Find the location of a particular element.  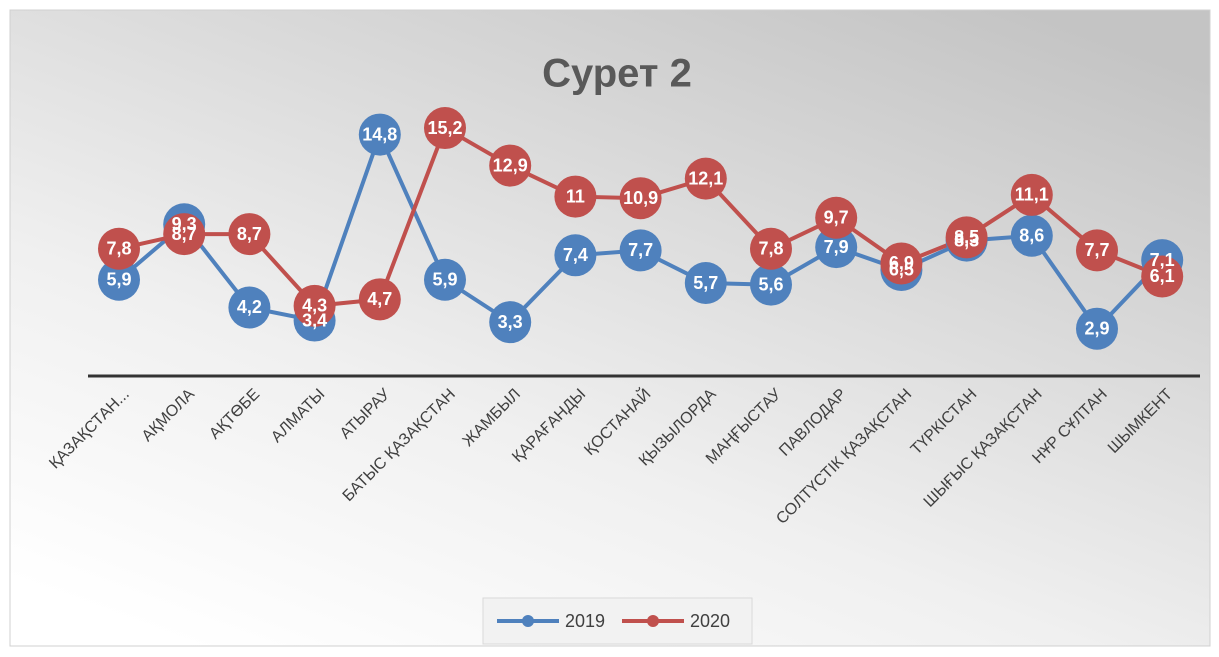

data-label: 4,2 is located at coordinates (249, 307).